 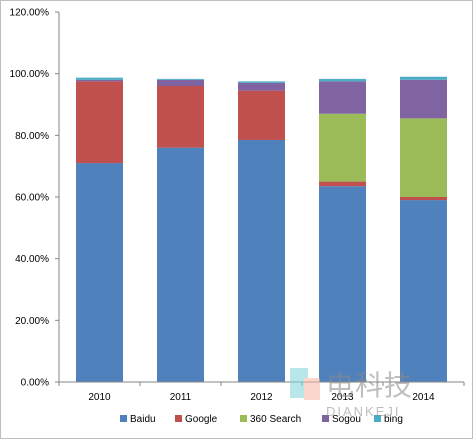 What do you see at coordinates (30, 74) in the screenshot?
I see `y-tick-label: 100.00%` at bounding box center [30, 74].